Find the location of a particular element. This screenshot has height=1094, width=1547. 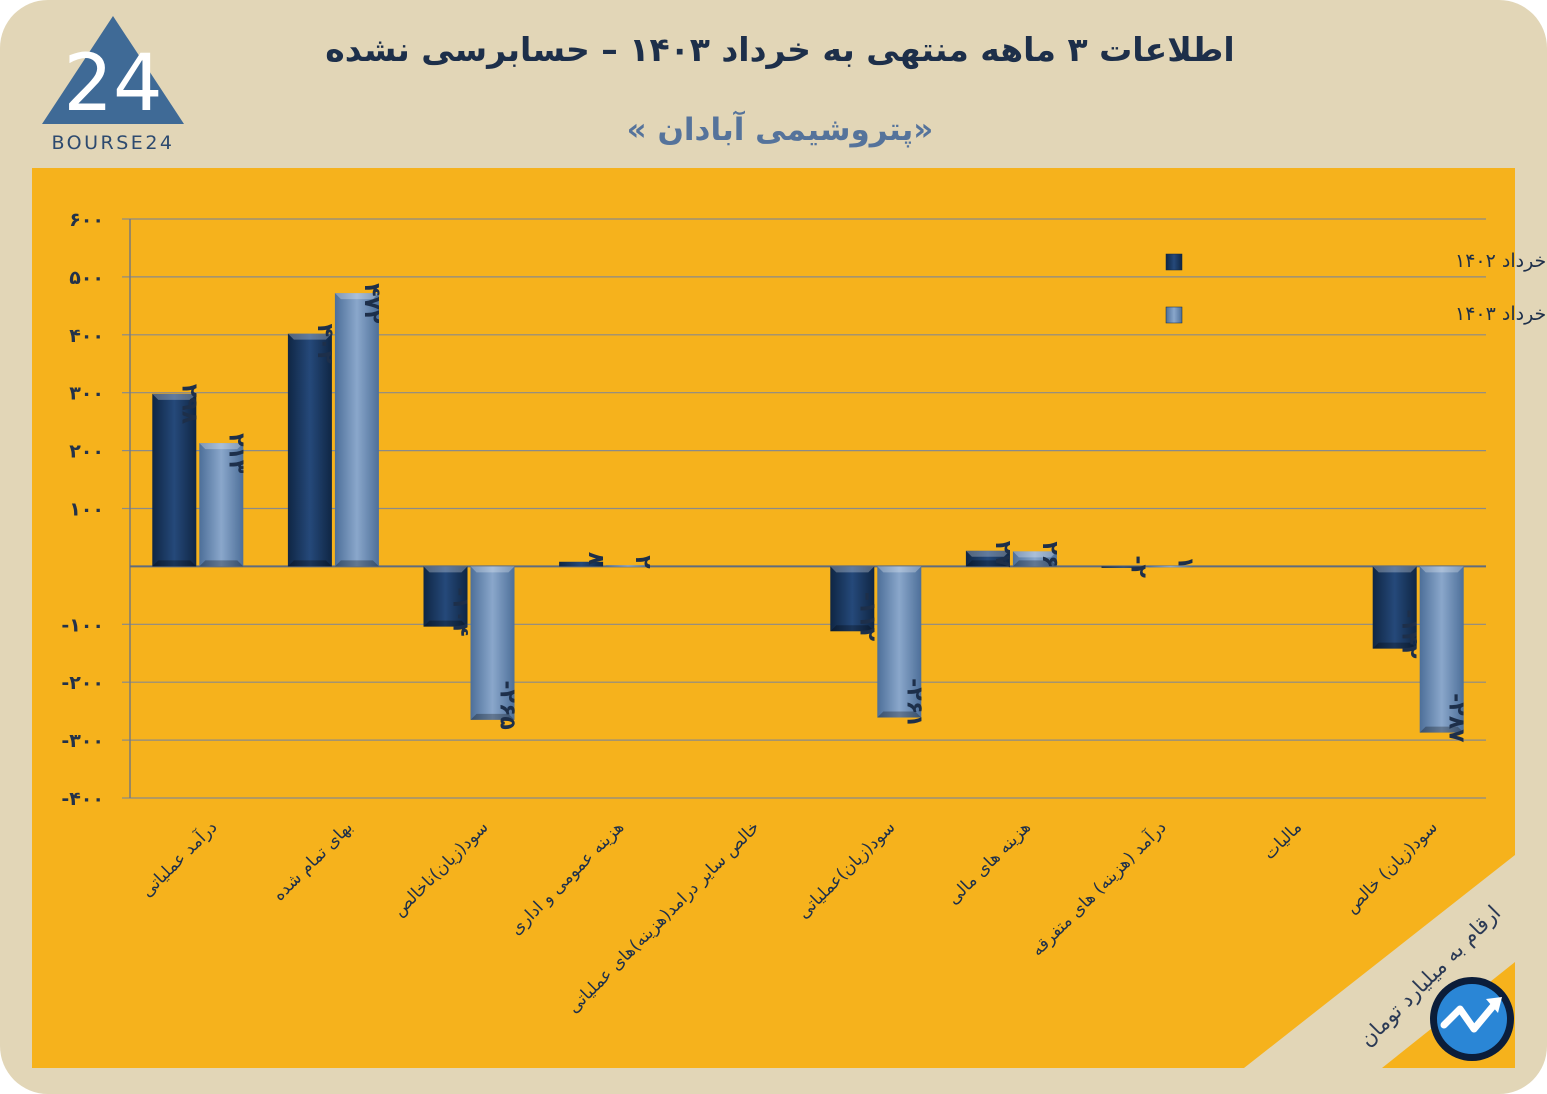

data-label: ۴۷۲ is located at coordinates (371, 303).